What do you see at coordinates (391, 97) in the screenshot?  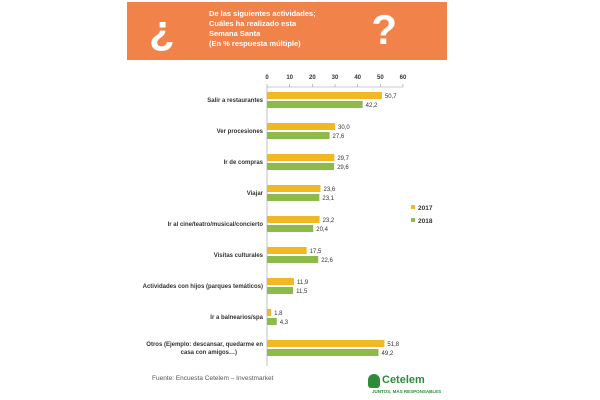 I see `data-label-2017: 50,7` at bounding box center [391, 97].